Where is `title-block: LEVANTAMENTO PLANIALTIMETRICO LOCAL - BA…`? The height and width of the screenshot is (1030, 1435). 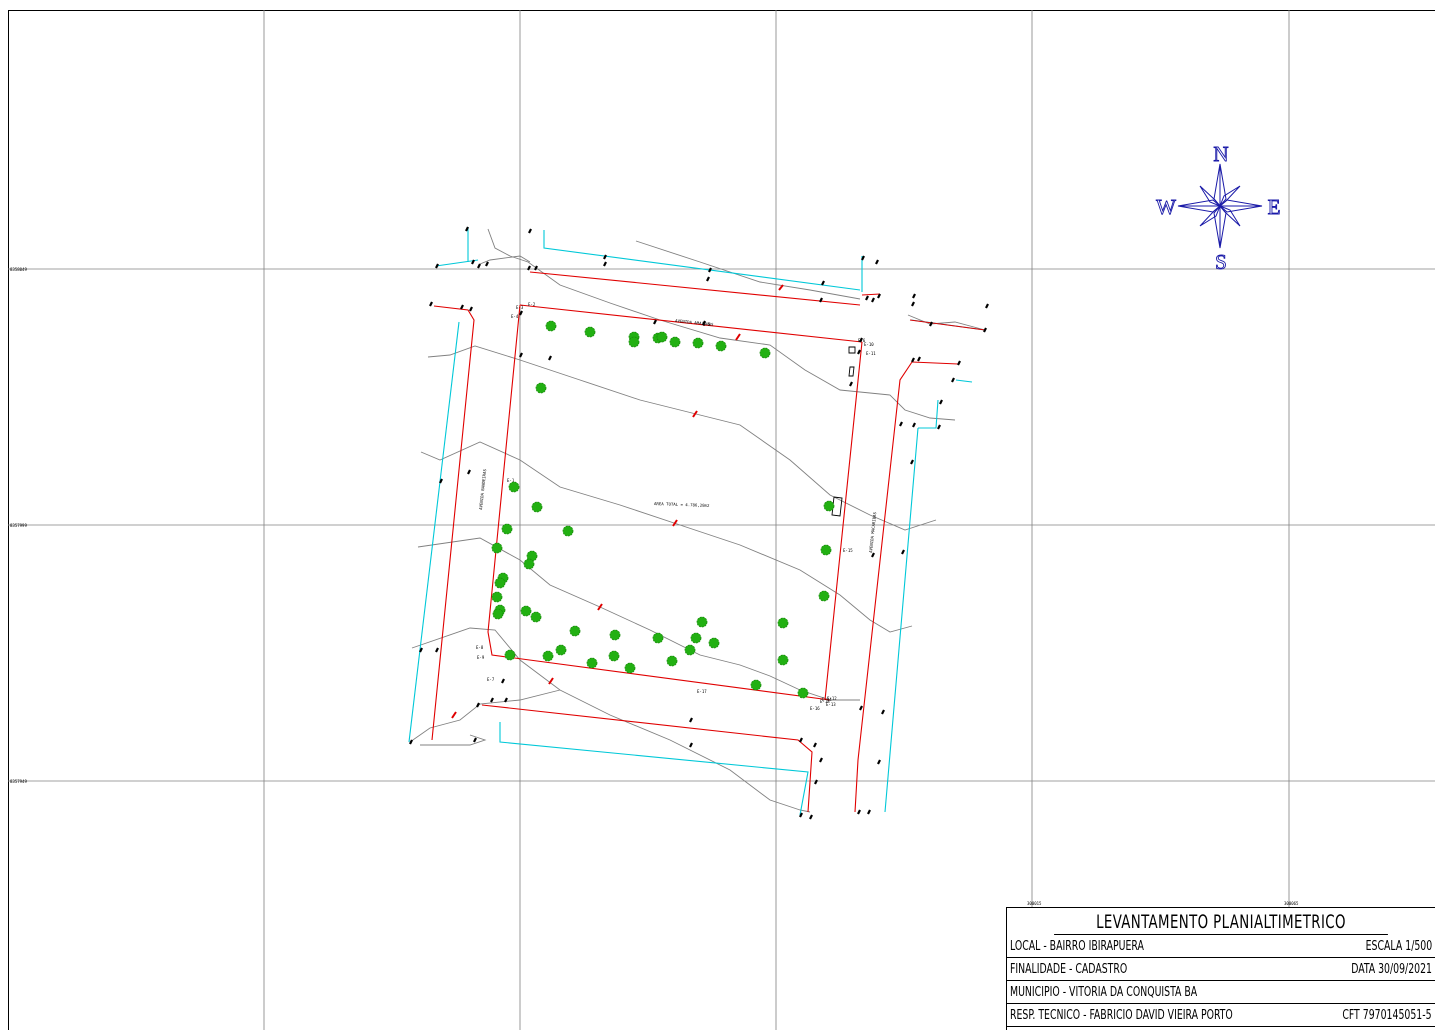
title-block: LEVANTAMENTO PLANIALTIMETRICO LOCAL - BA… is located at coordinates (1220, 968).